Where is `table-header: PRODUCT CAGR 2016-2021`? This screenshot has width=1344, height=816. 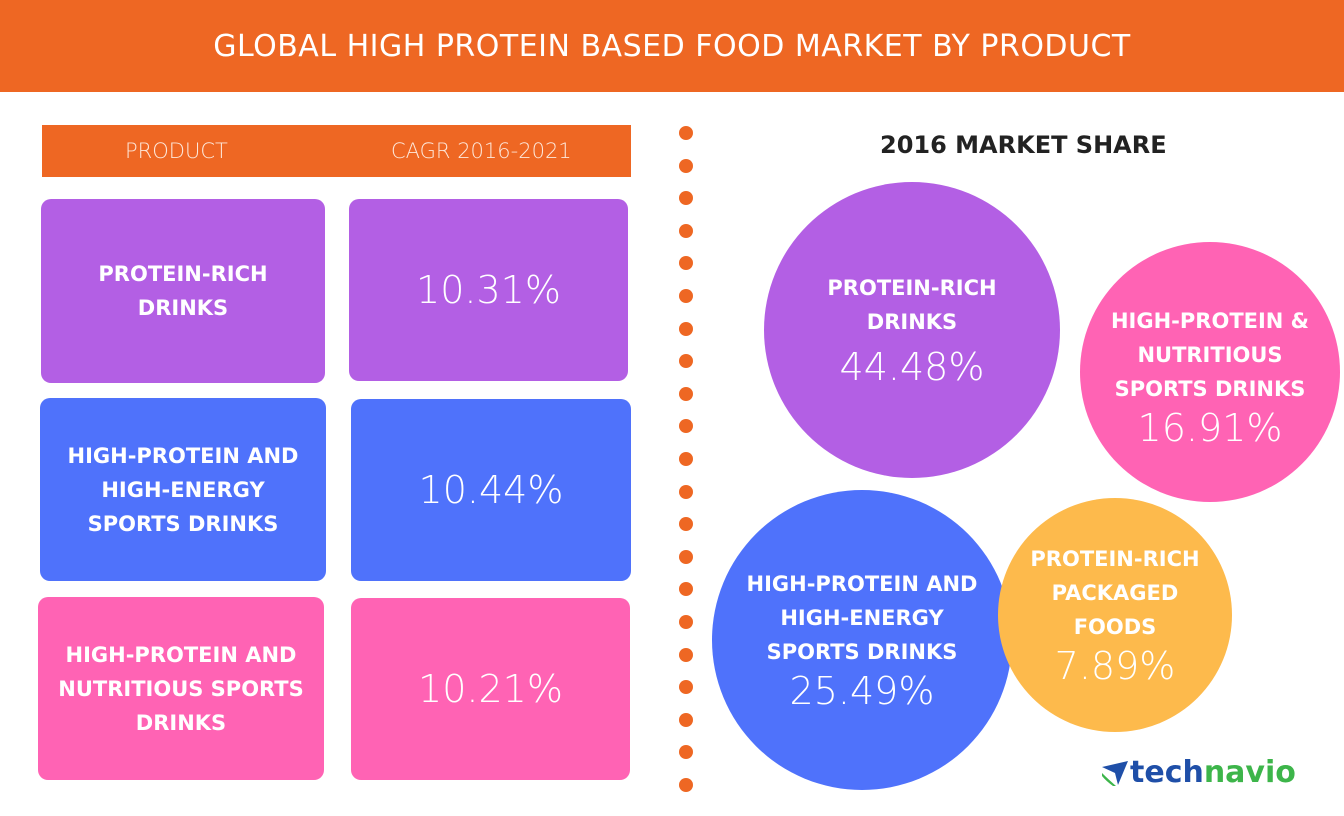 table-header: PRODUCT CAGR 2016-2021 is located at coordinates (336, 151).